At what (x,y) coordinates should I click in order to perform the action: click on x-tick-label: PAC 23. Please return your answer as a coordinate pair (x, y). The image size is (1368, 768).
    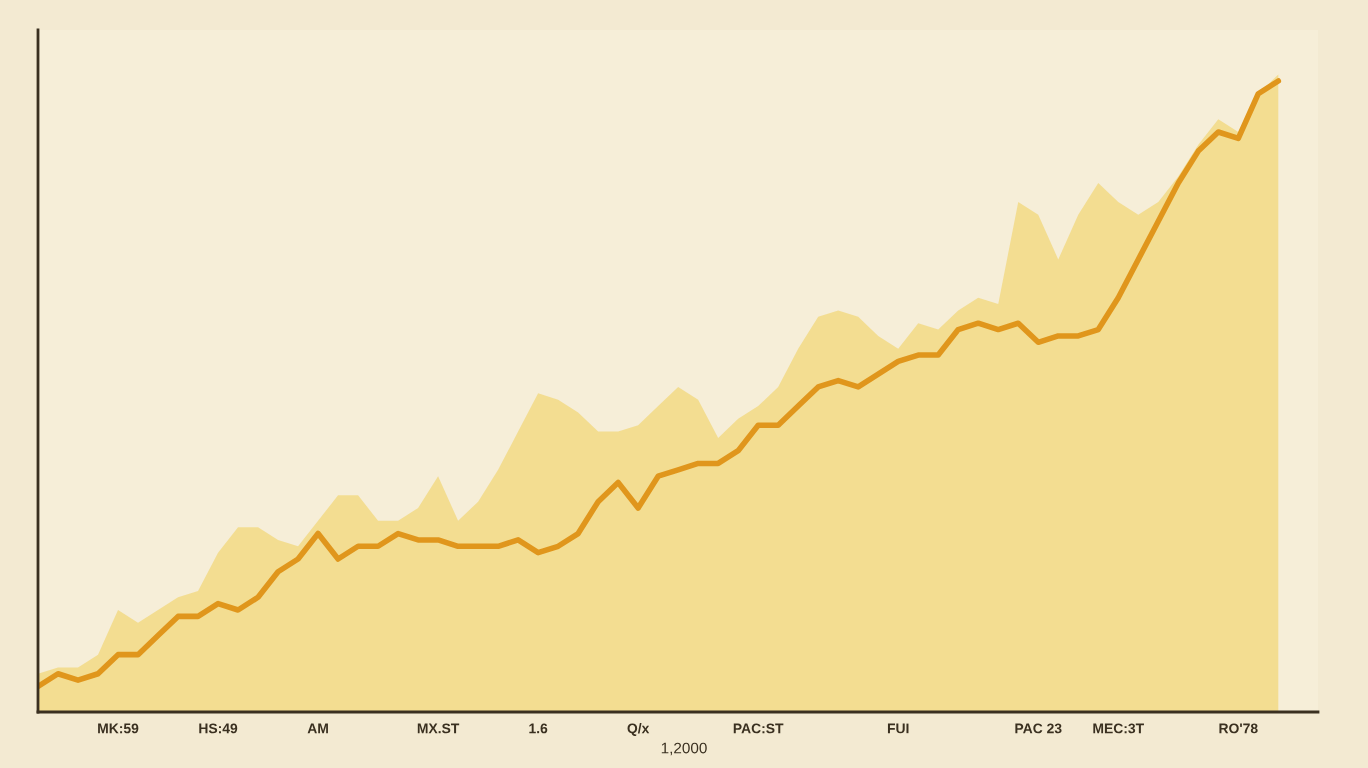
    Looking at the image, I should click on (1038, 728).